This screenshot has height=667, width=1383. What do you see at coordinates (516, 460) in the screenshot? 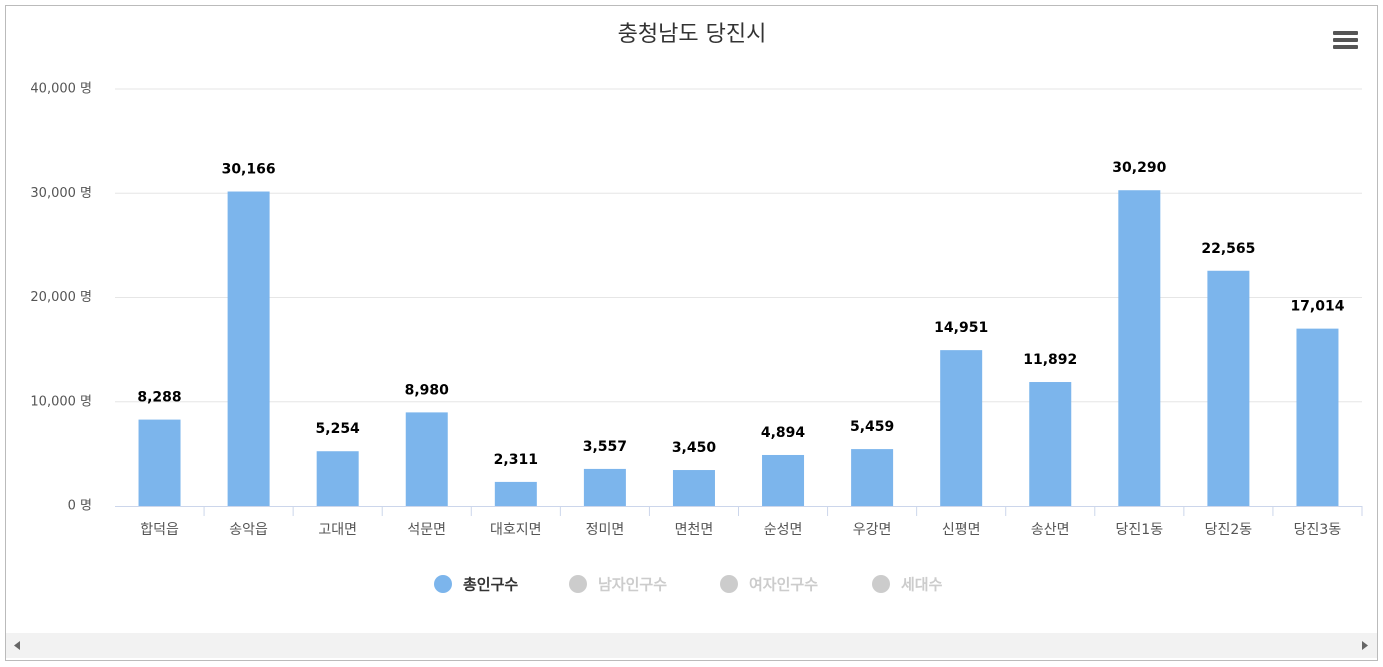
I see `data-label: 2,311` at bounding box center [516, 460].